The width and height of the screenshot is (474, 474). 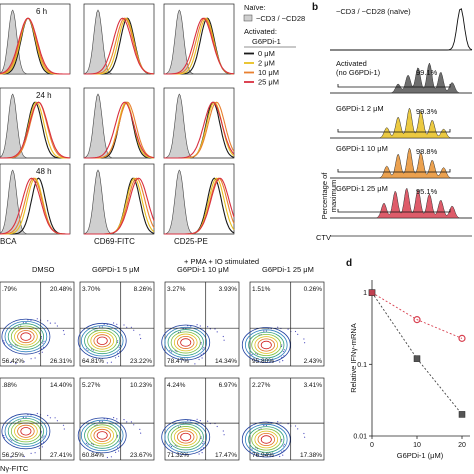 What do you see at coordinates (420, 455) in the screenshot?
I see `x-axis-label: G6PDi-1 (μM)` at bounding box center [420, 455].